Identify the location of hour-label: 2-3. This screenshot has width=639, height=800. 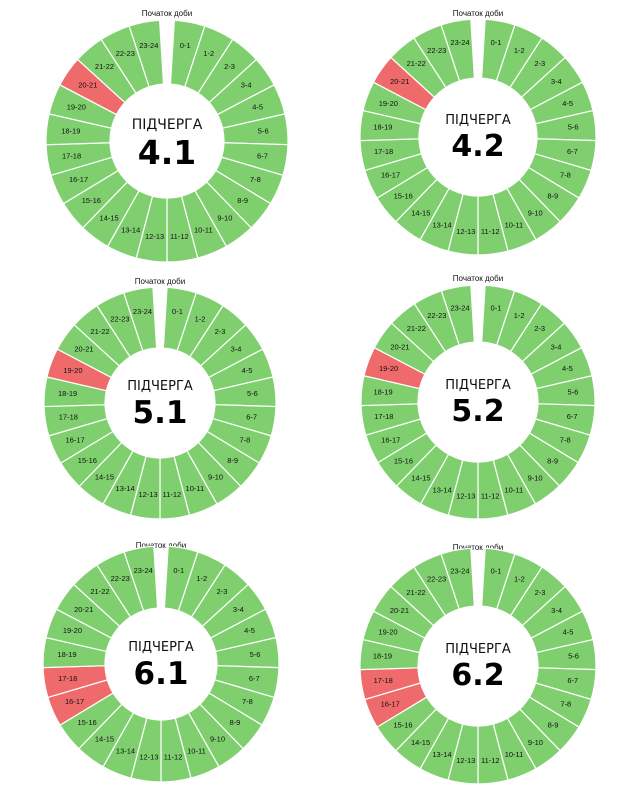
(540, 592).